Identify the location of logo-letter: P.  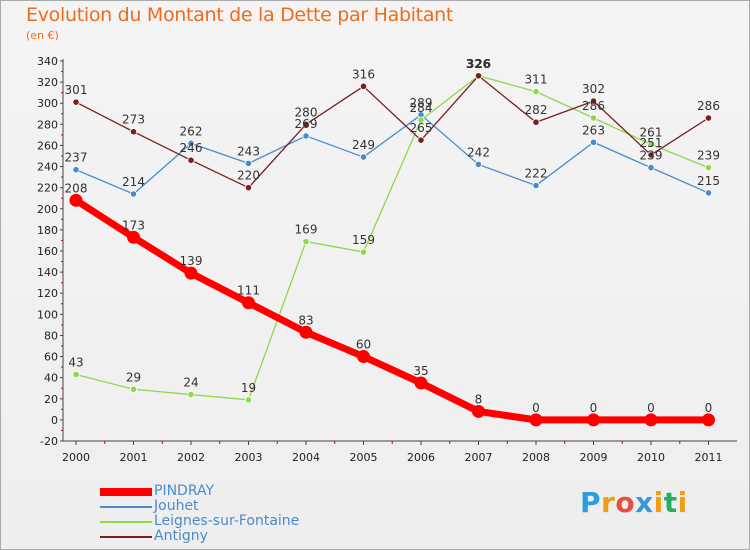
(591, 502).